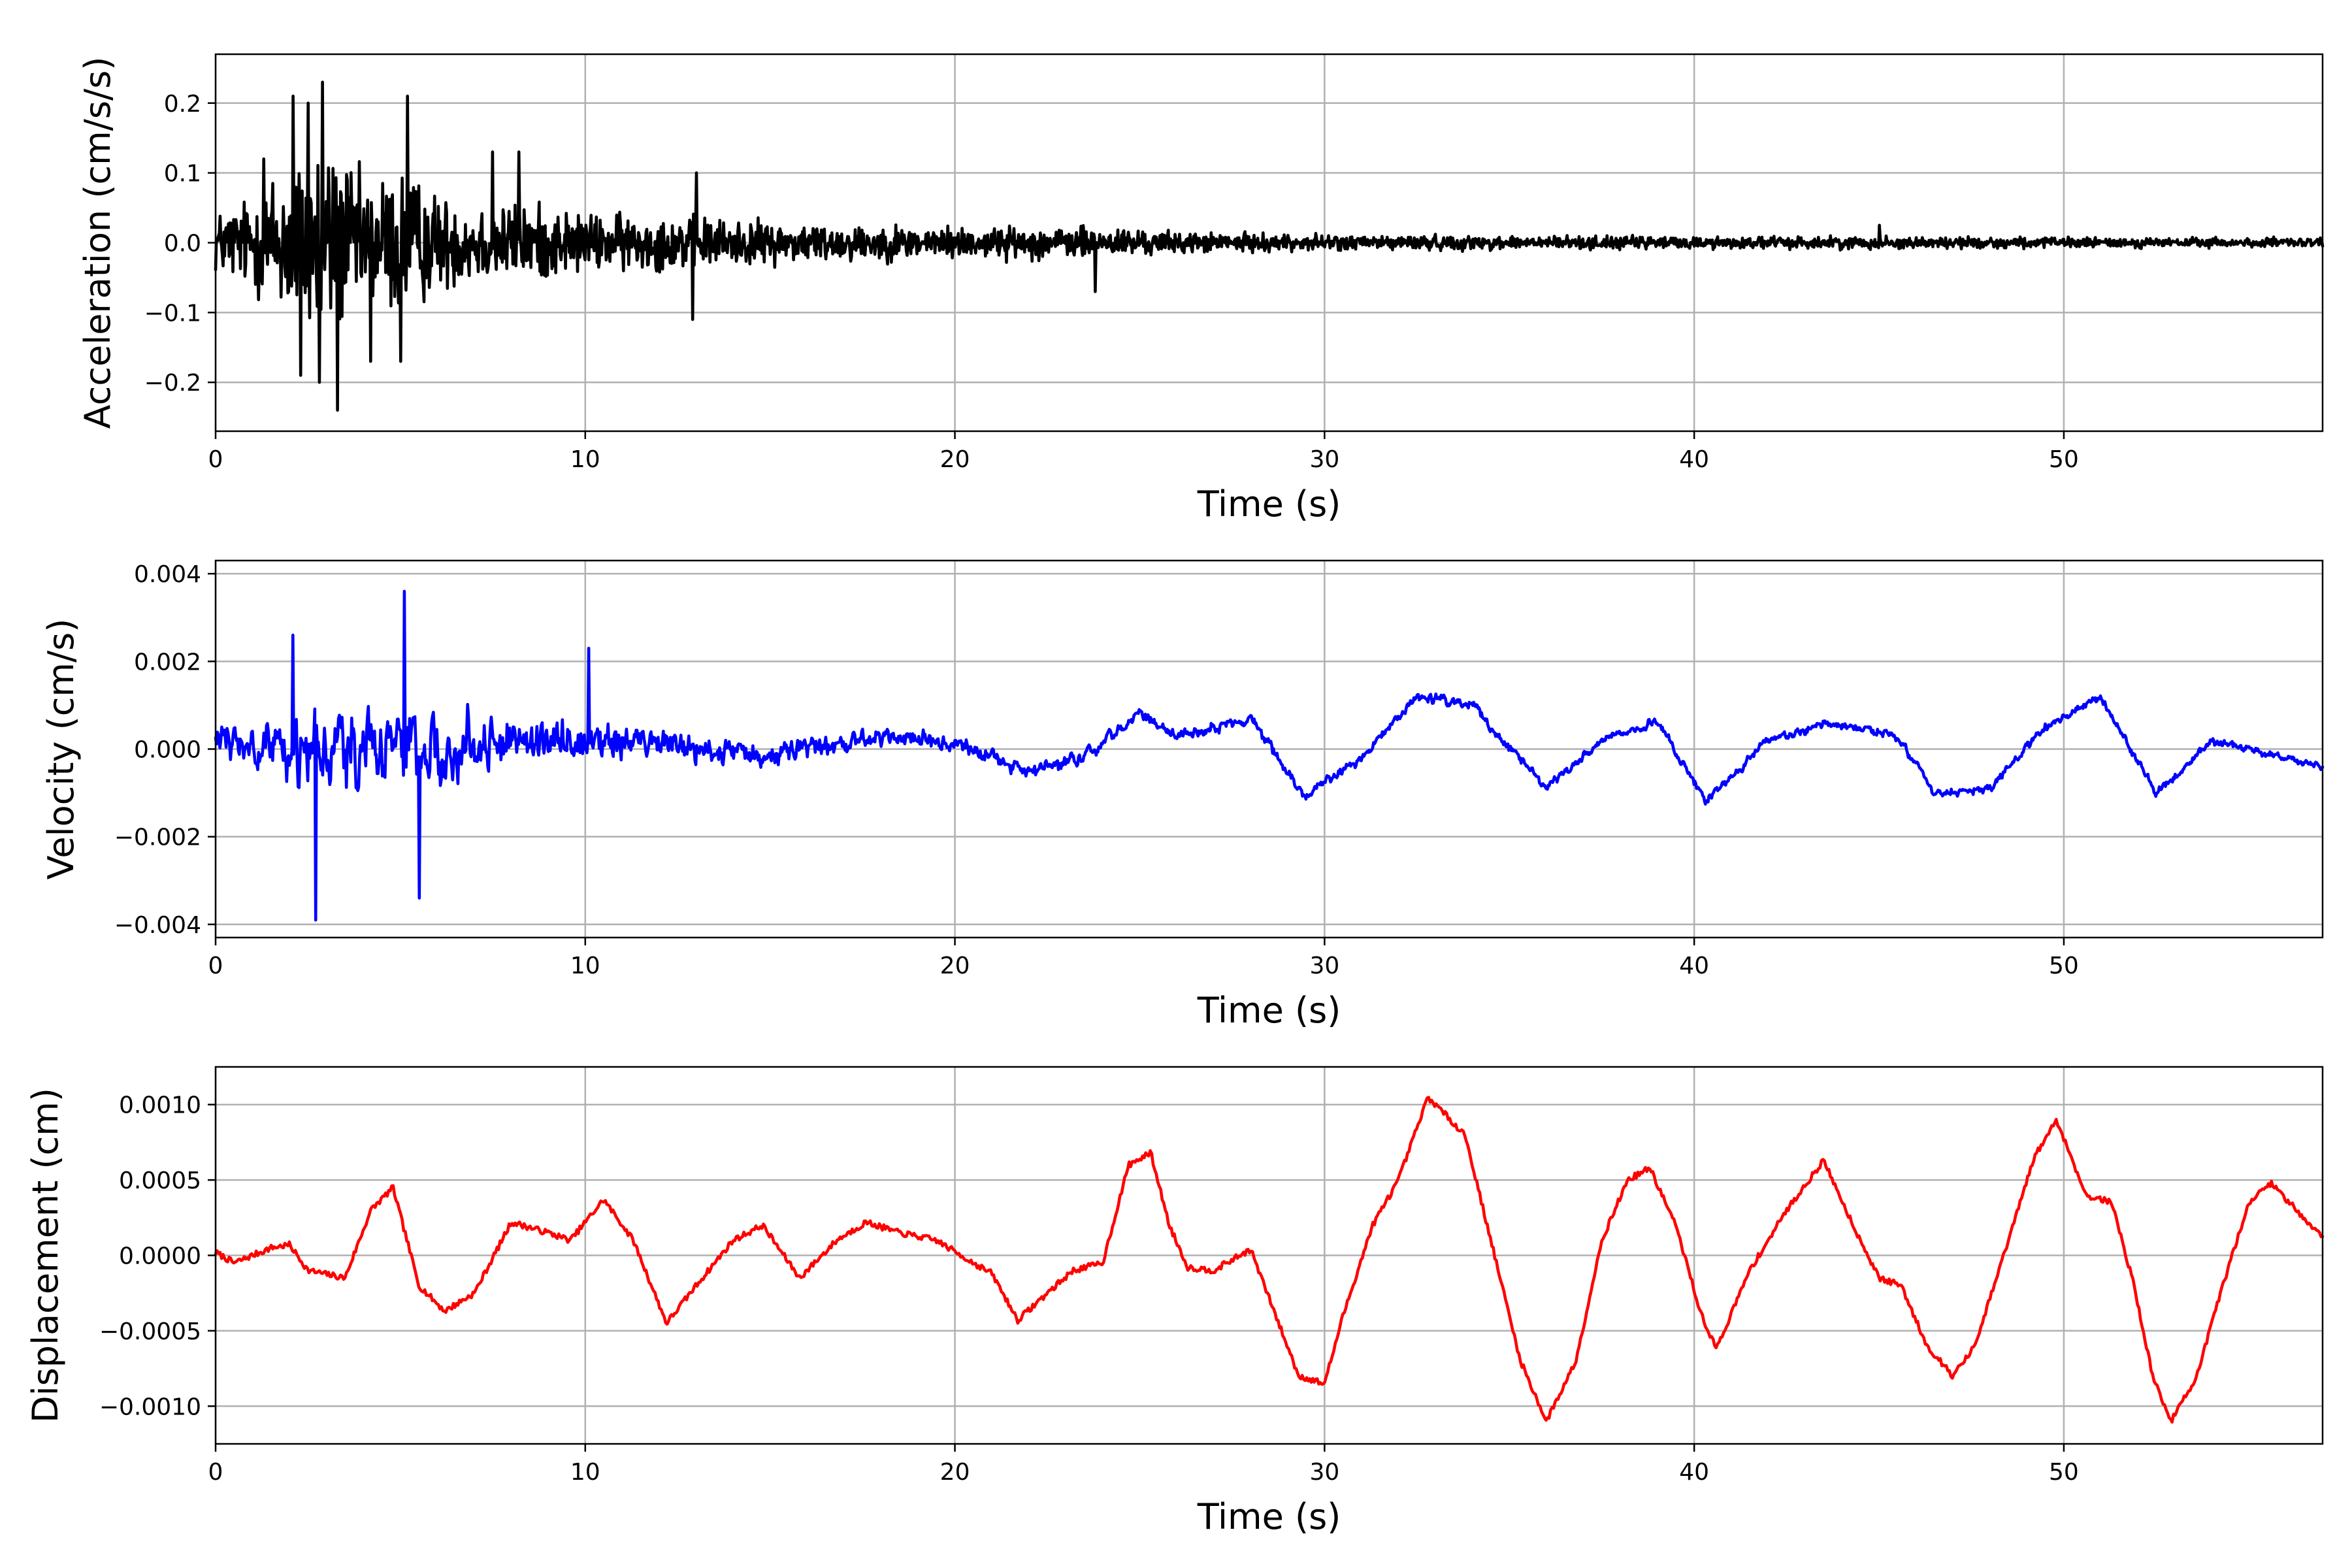  Describe the element at coordinates (1269, 1010) in the screenshot. I see `velocity-x-axis-title: Time (s)` at that location.